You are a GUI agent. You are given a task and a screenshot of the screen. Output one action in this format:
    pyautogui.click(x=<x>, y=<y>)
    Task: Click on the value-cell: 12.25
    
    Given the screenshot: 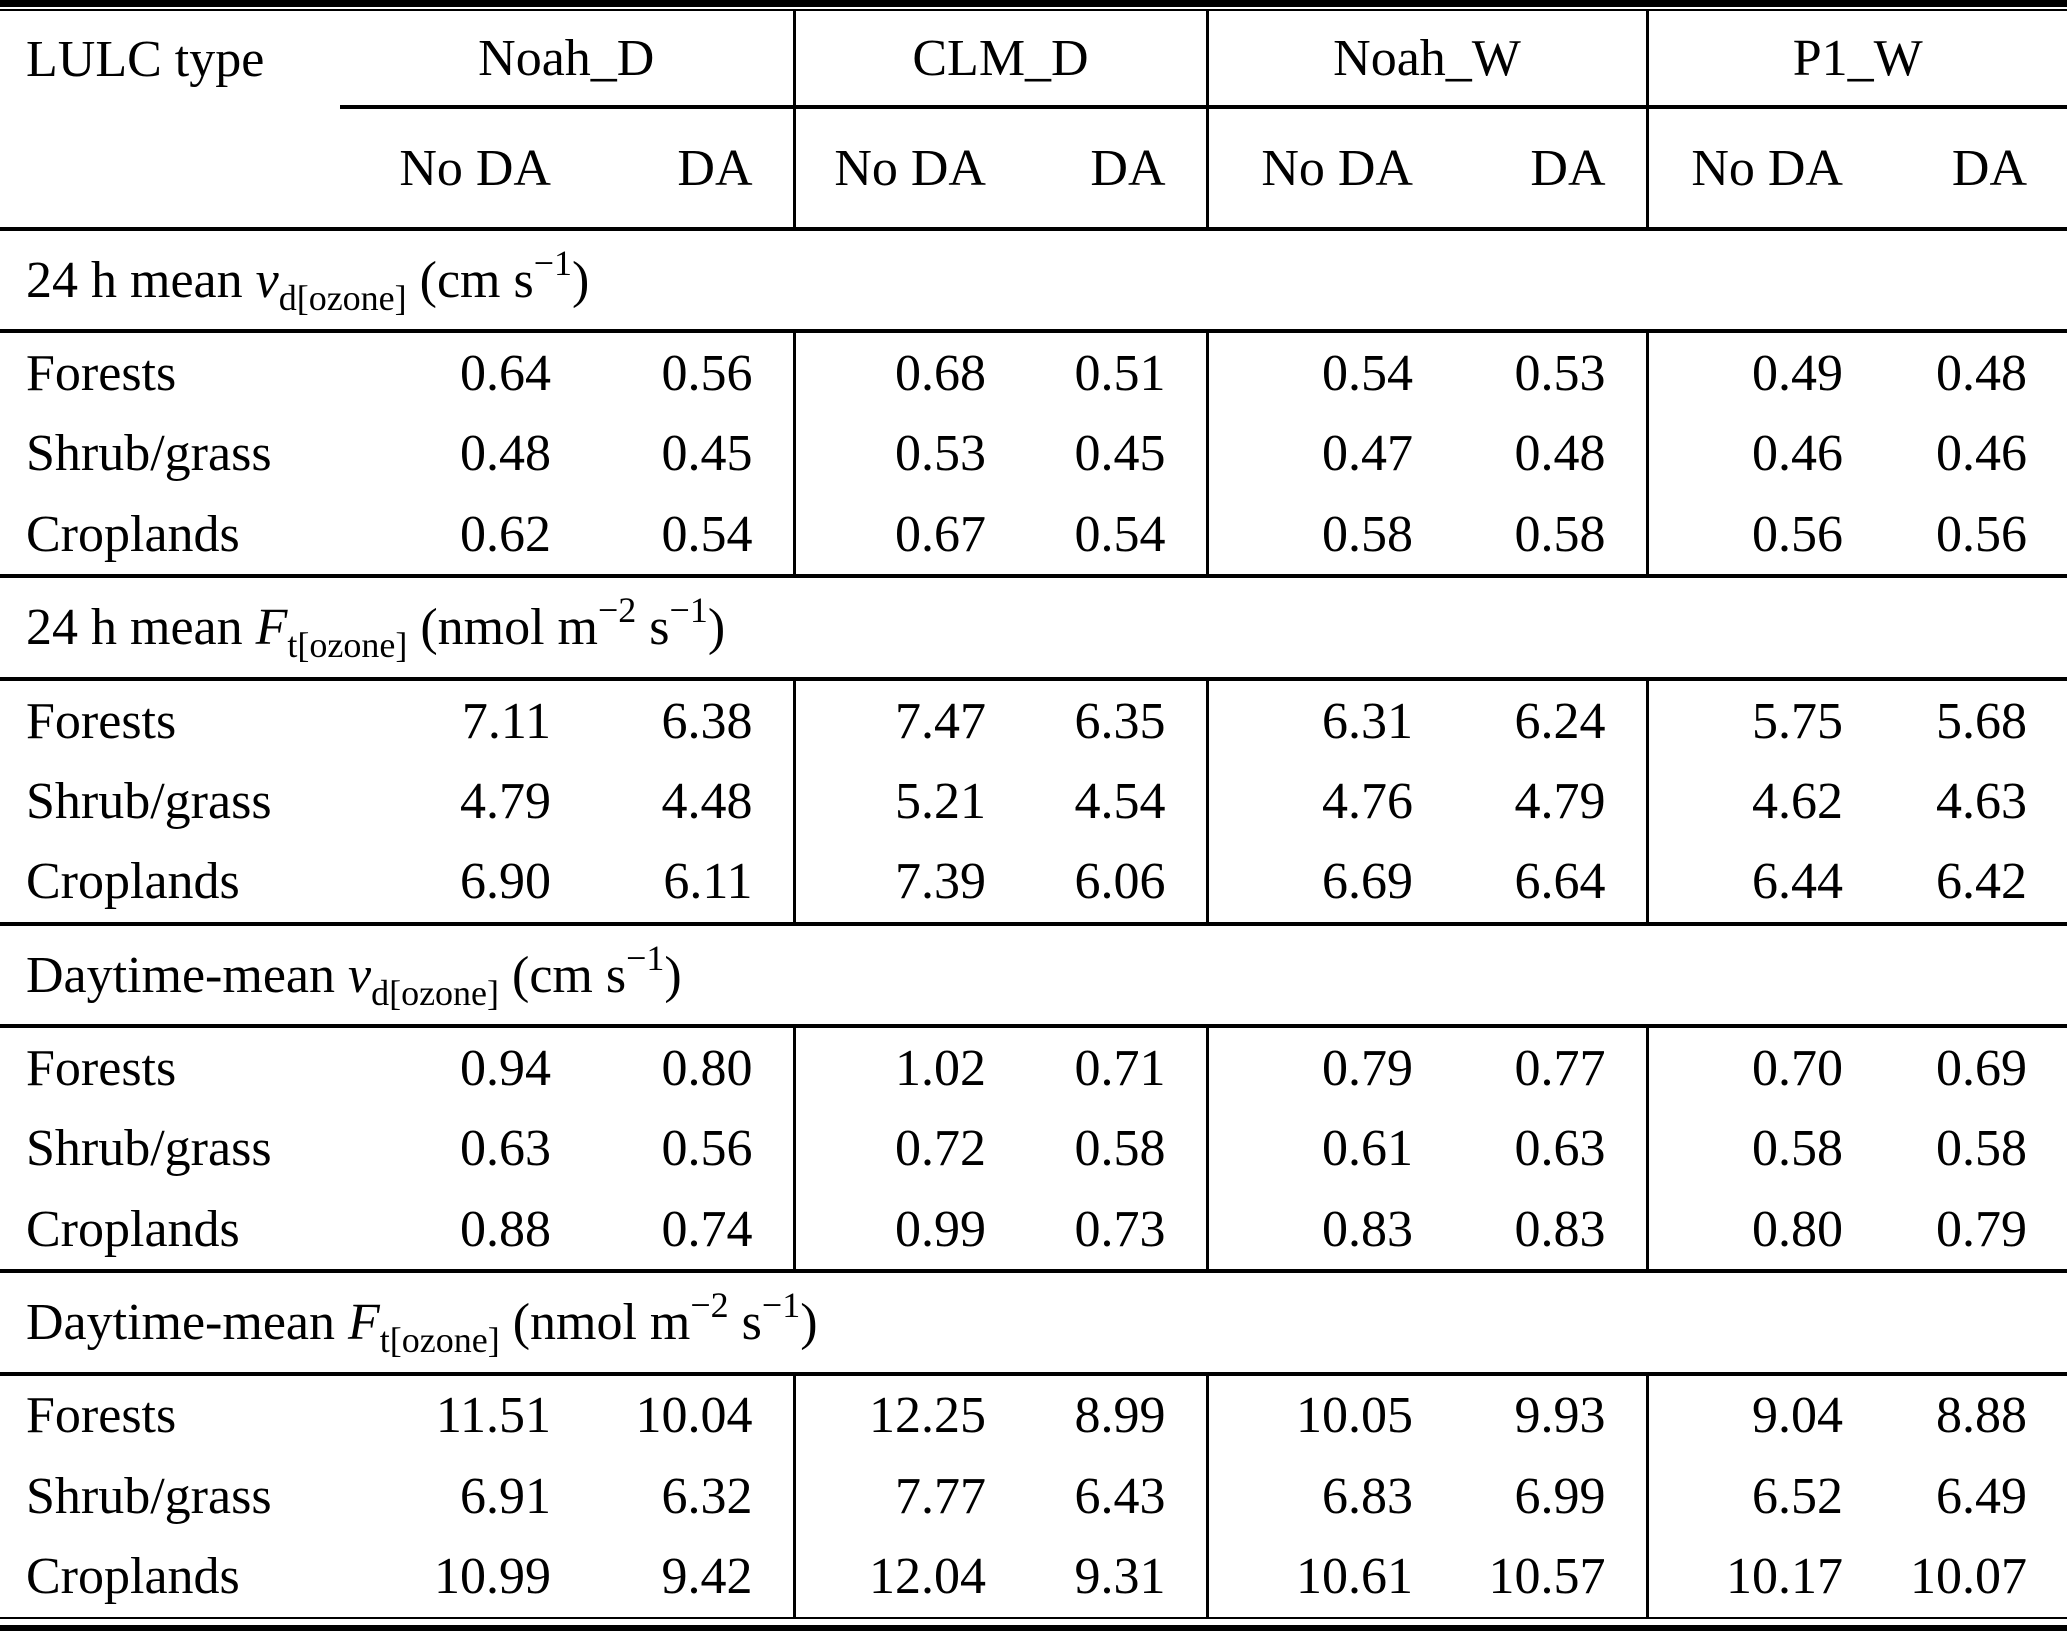 What is the action you would take?
    pyautogui.click(x=896, y=1415)
    